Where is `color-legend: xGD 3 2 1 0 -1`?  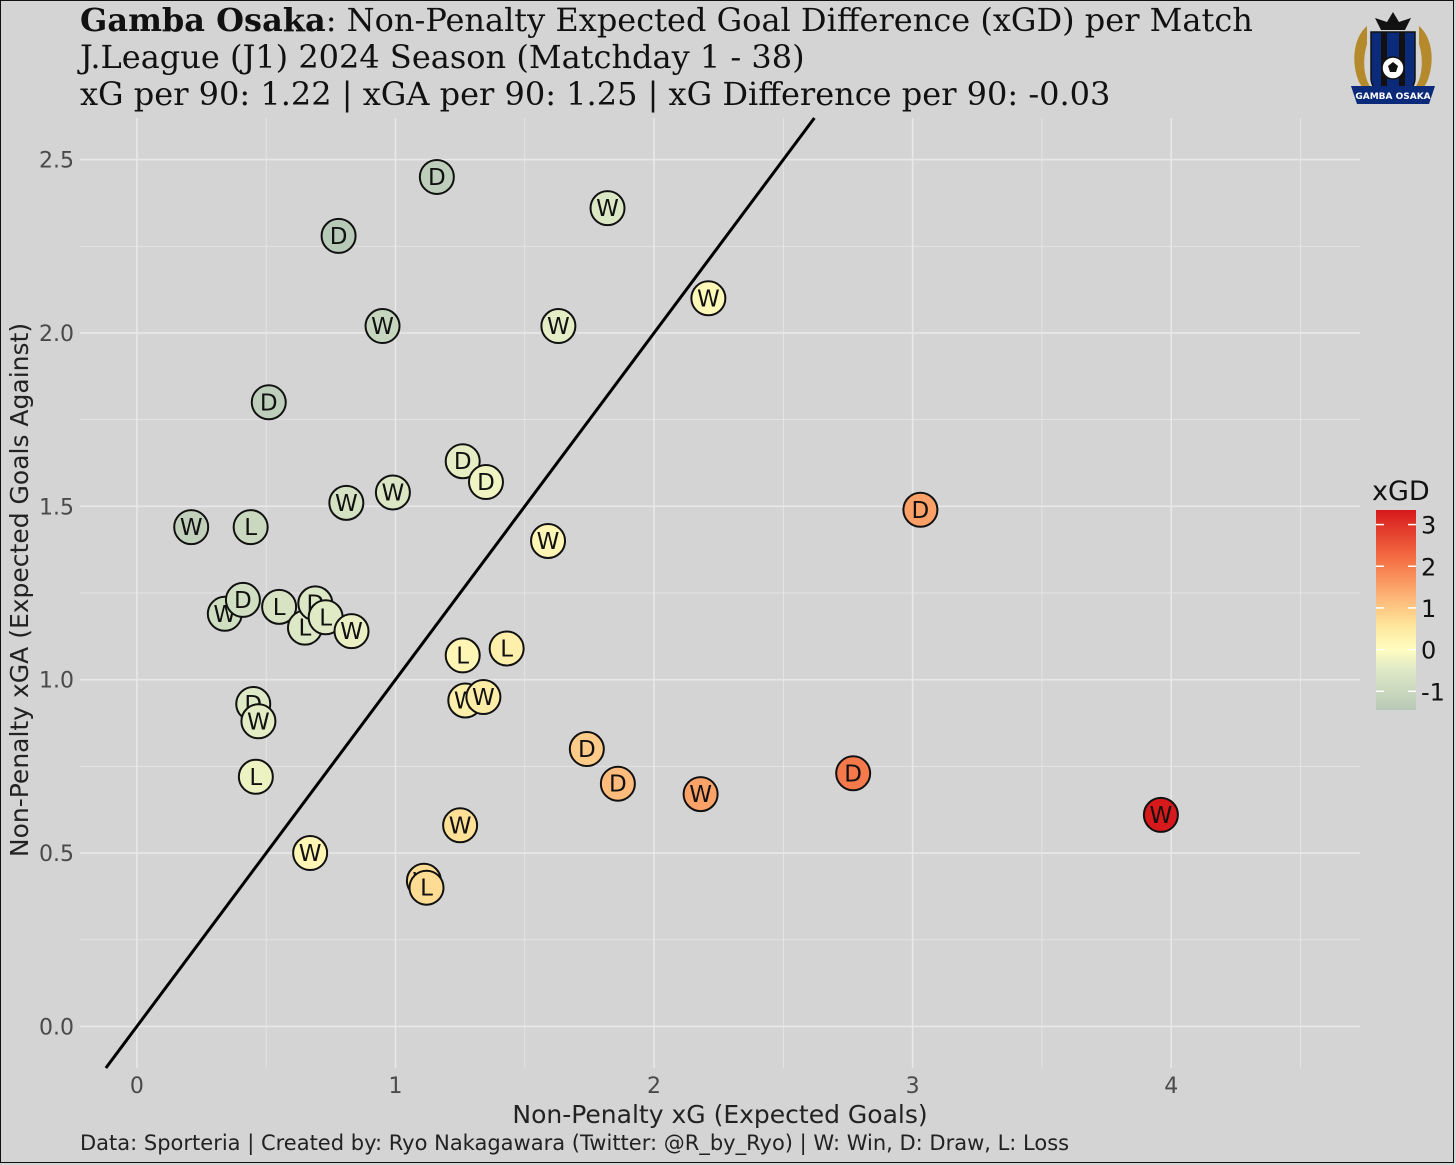
color-legend: xGD 3 2 1 0 -1 is located at coordinates (1408, 593).